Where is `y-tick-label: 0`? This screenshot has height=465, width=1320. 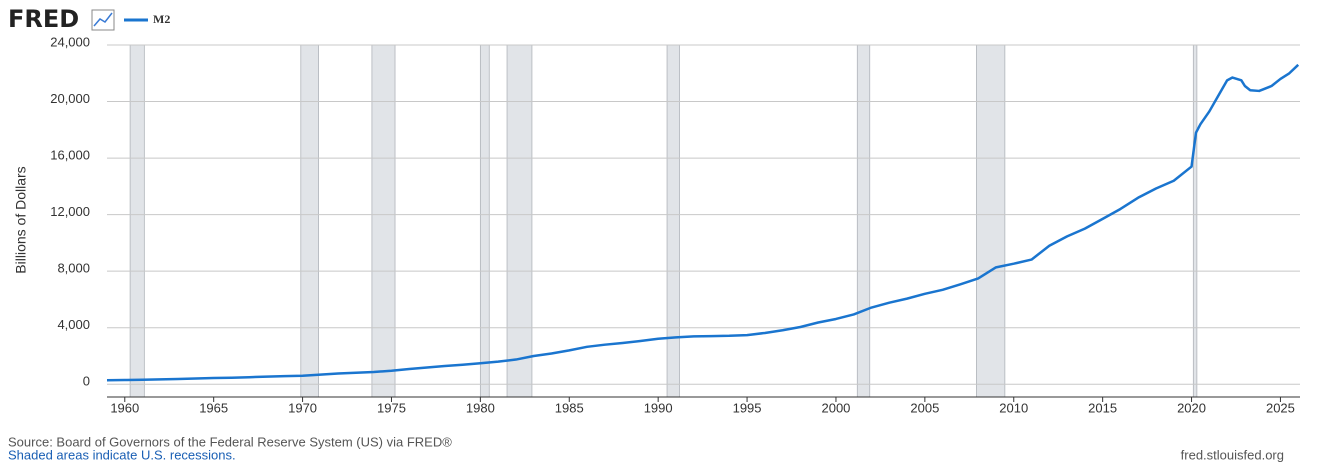 y-tick-label: 0 is located at coordinates (86, 381).